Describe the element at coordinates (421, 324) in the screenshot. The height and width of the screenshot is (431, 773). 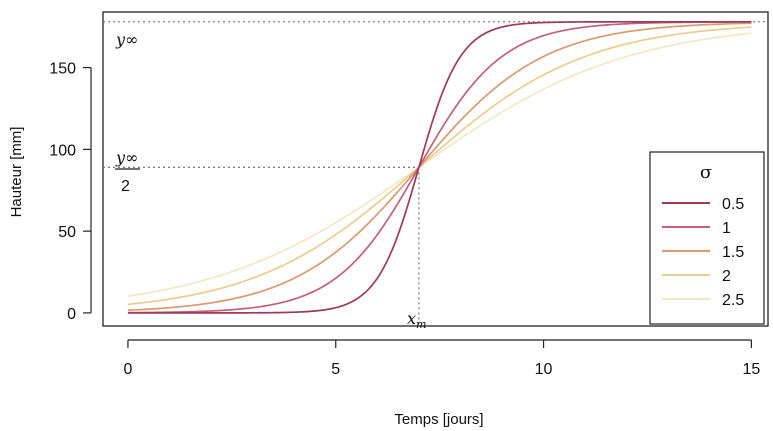
I see `xm-subscript: m` at that location.